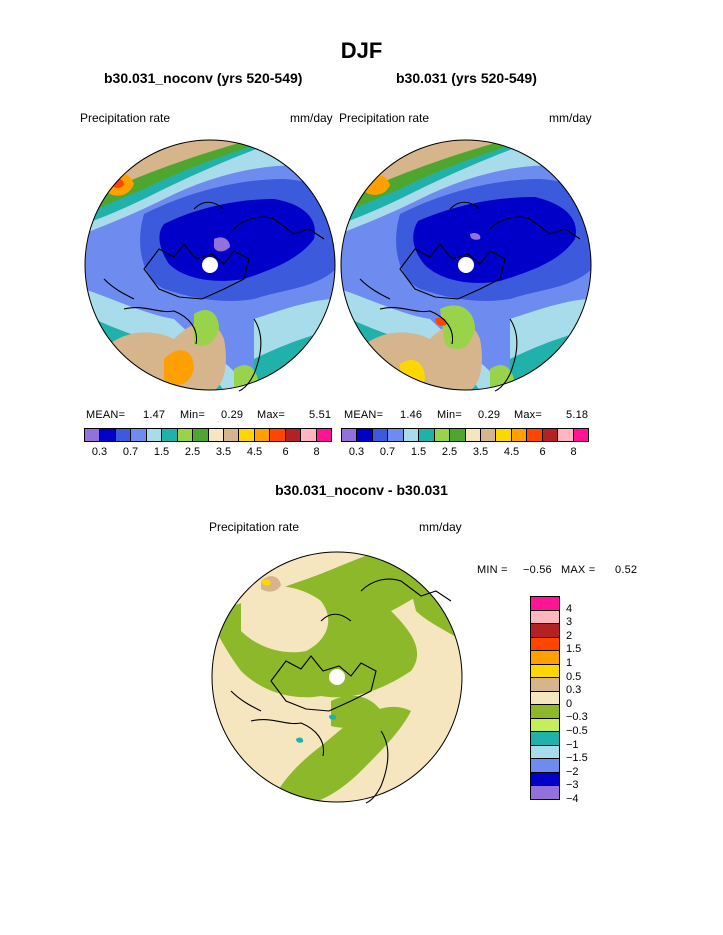 Image resolution: width=723 pixels, height=935 pixels. What do you see at coordinates (411, 415) in the screenshot?
I see `panel2-mean-value: 1.46` at bounding box center [411, 415].